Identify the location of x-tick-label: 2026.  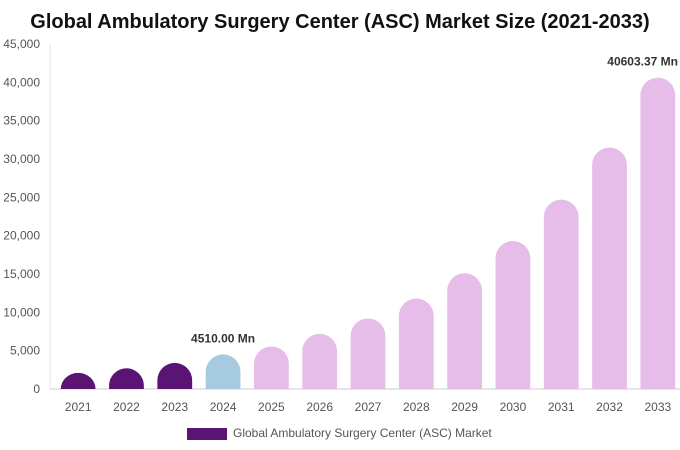
(319, 407).